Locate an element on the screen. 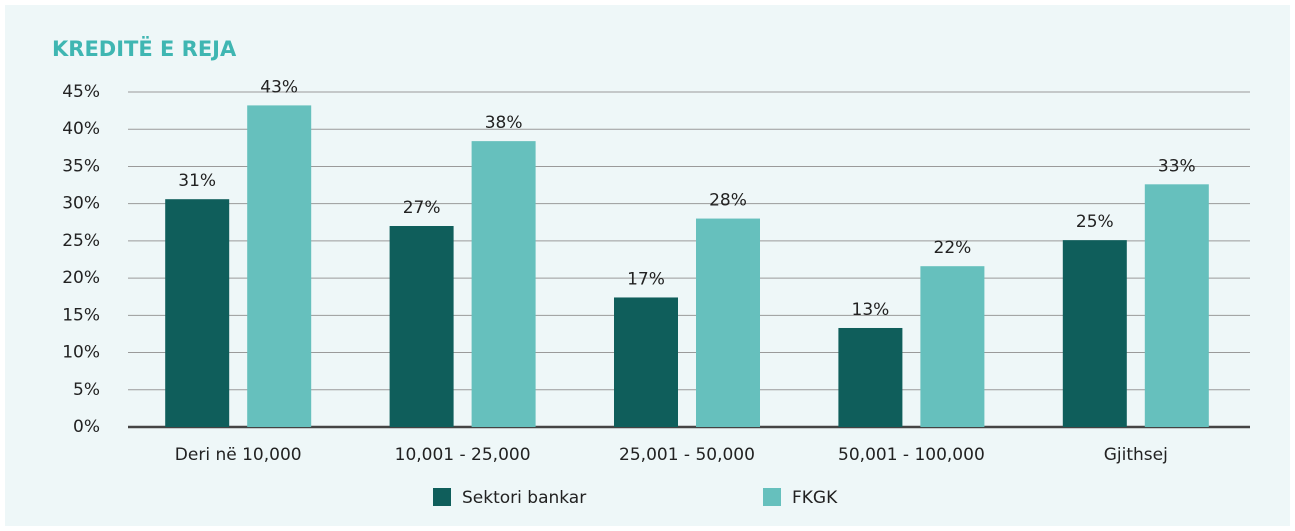  value-label: 25% is located at coordinates (1095, 222).